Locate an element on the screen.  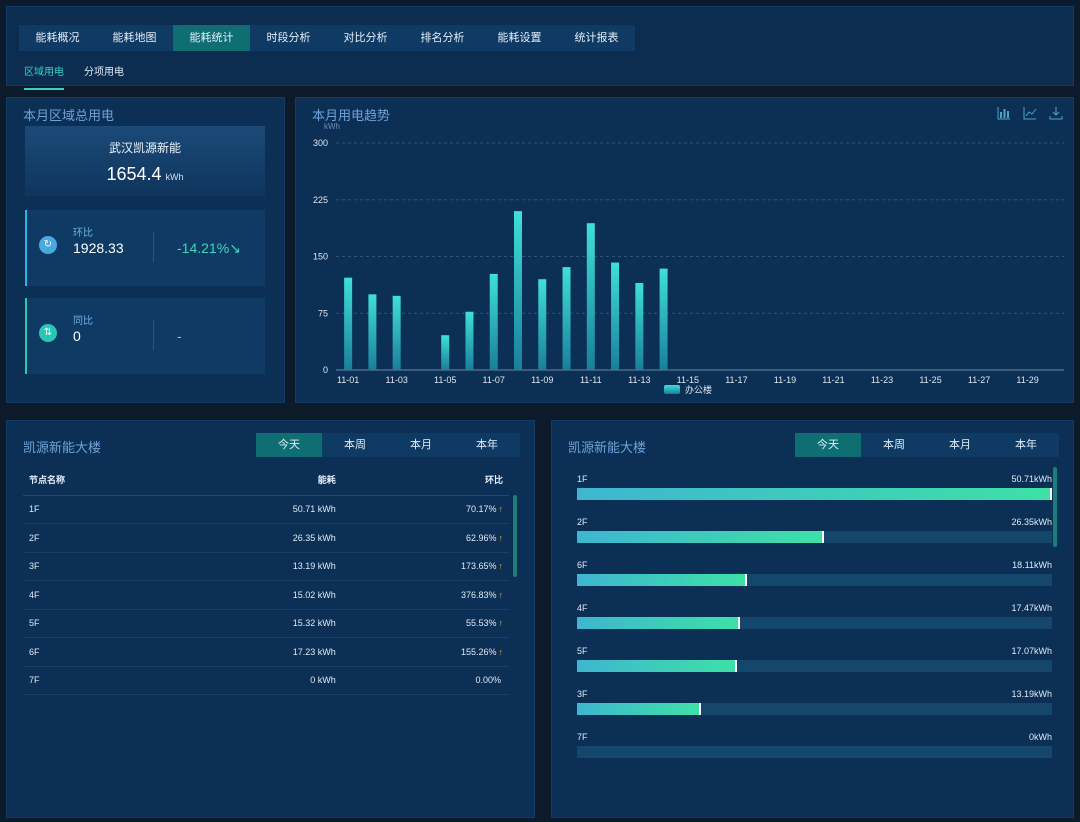
rank-item: 1F 50.71kWh is located at coordinates (814, 489).